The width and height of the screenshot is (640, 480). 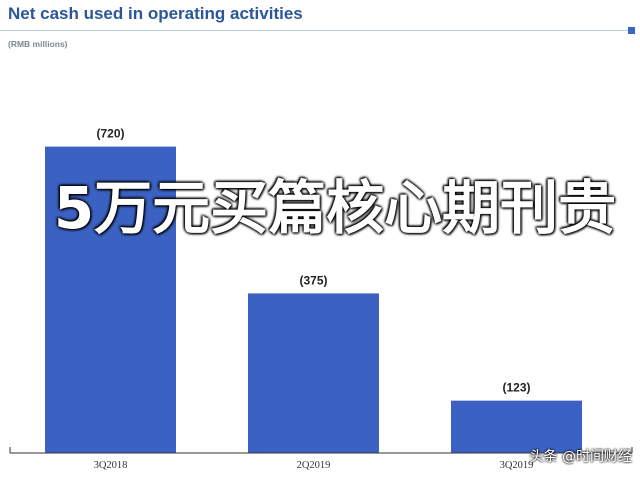 What do you see at coordinates (314, 465) in the screenshot?
I see `x-tick-label: 2Q2019` at bounding box center [314, 465].